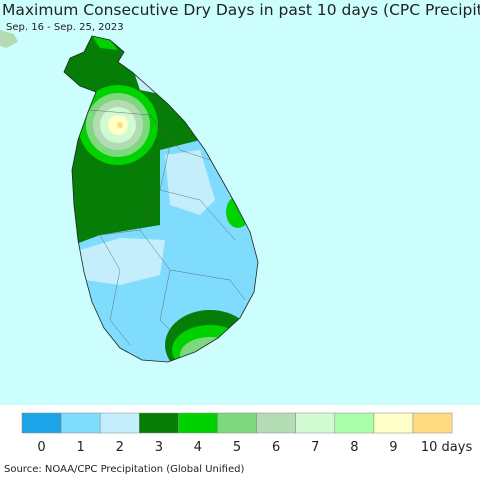  I want to click on legend-label: 10 days, so click(447, 447).